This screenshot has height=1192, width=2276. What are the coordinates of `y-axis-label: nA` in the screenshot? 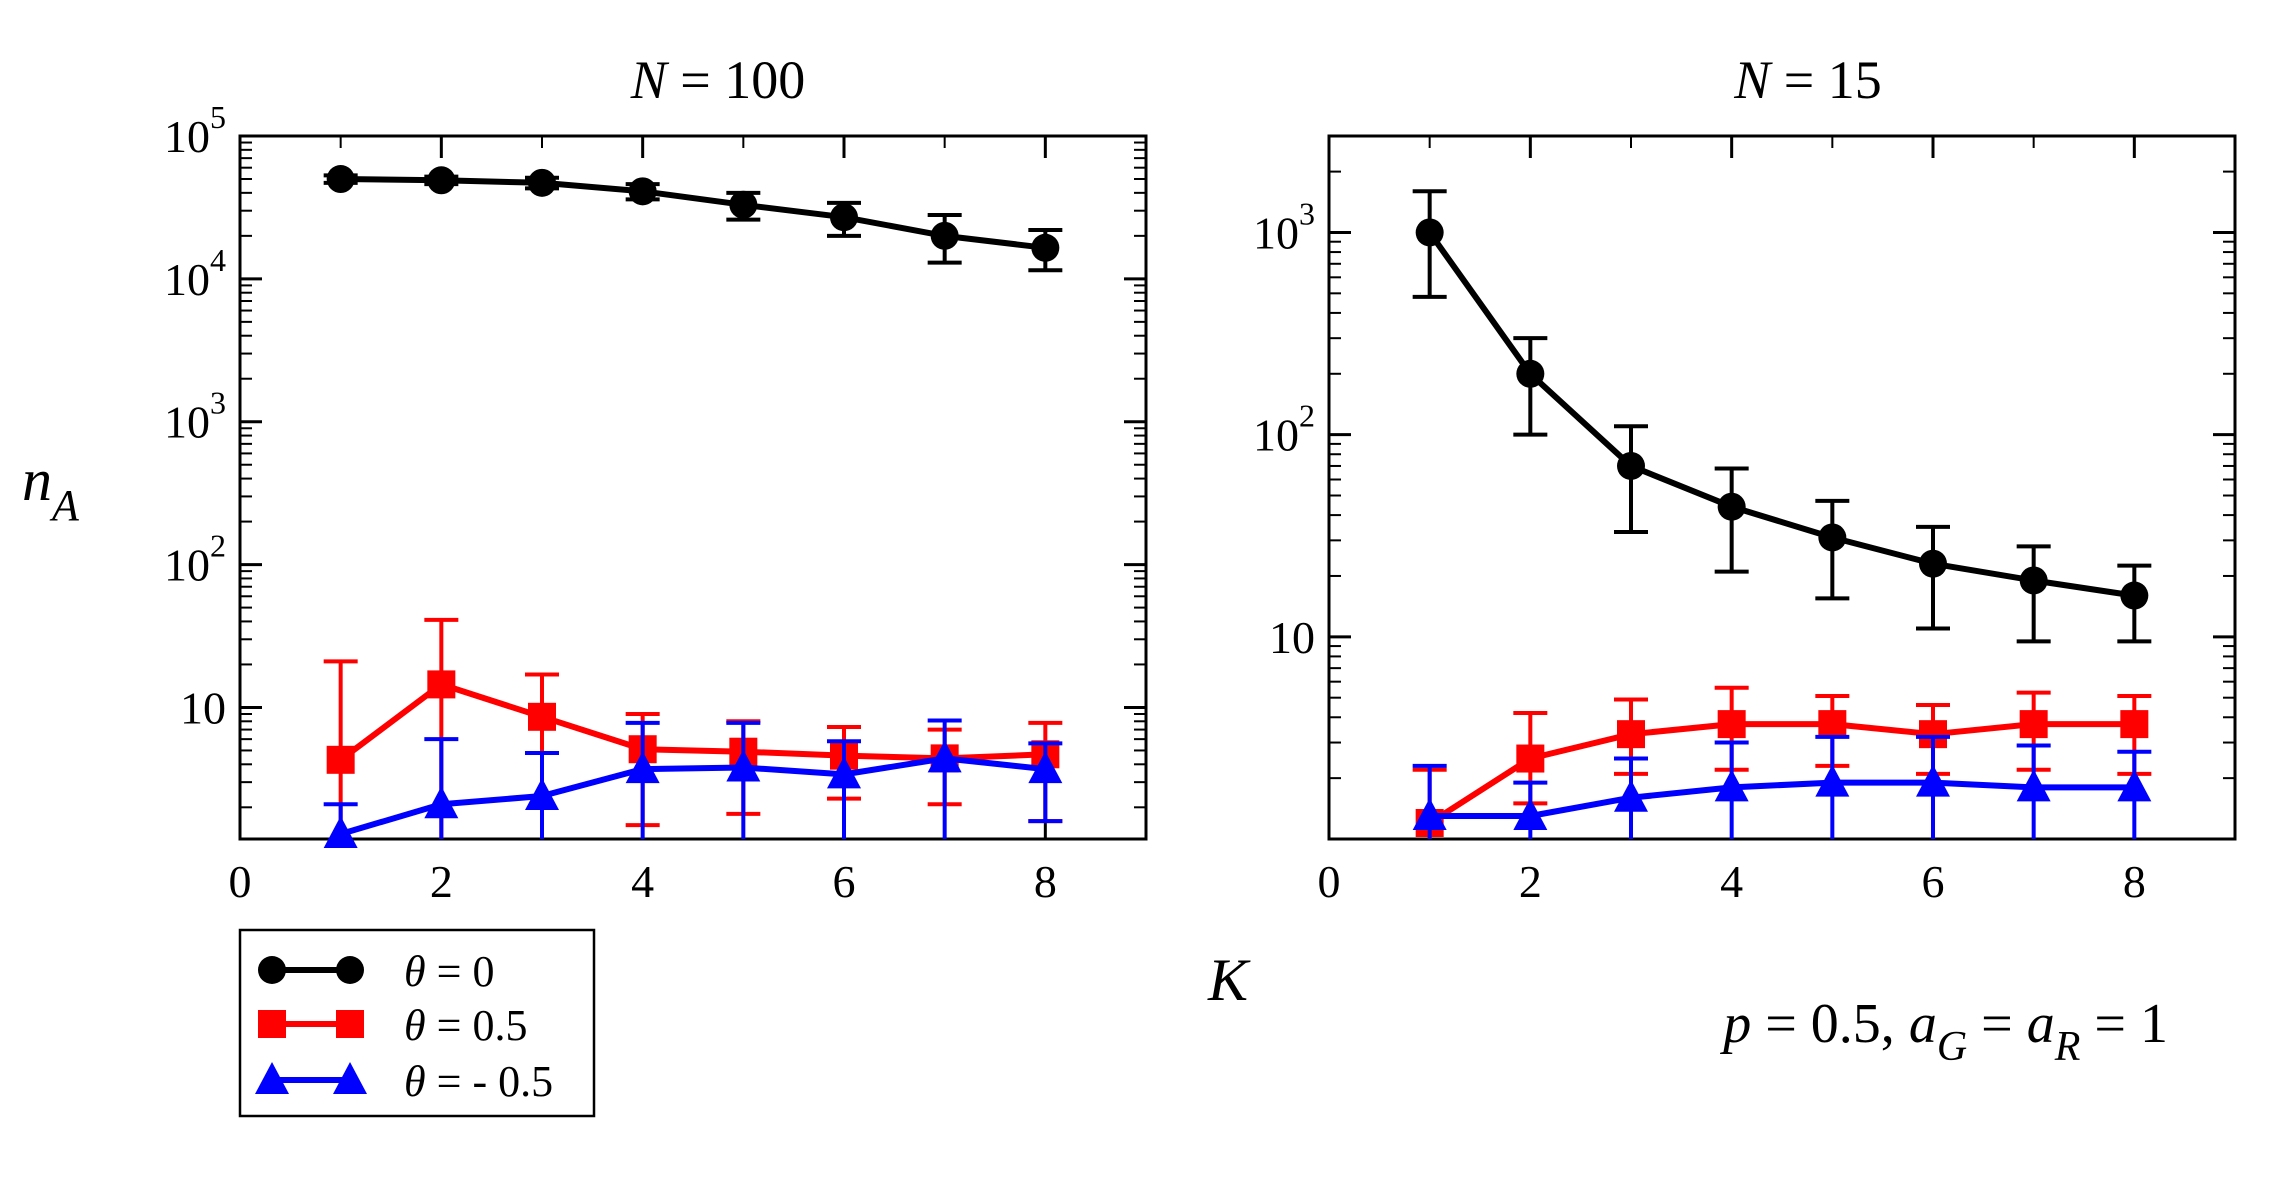 It's located at (51, 488).